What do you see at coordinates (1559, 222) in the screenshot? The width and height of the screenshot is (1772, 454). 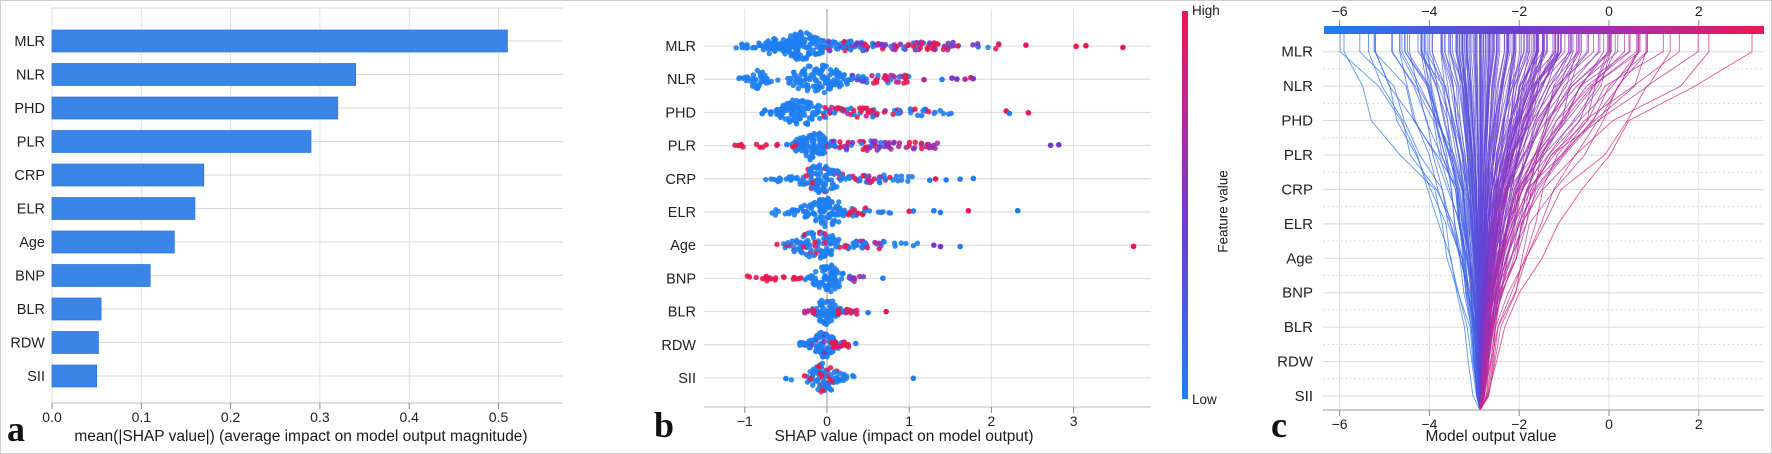 I see `decision-line` at bounding box center [1559, 222].